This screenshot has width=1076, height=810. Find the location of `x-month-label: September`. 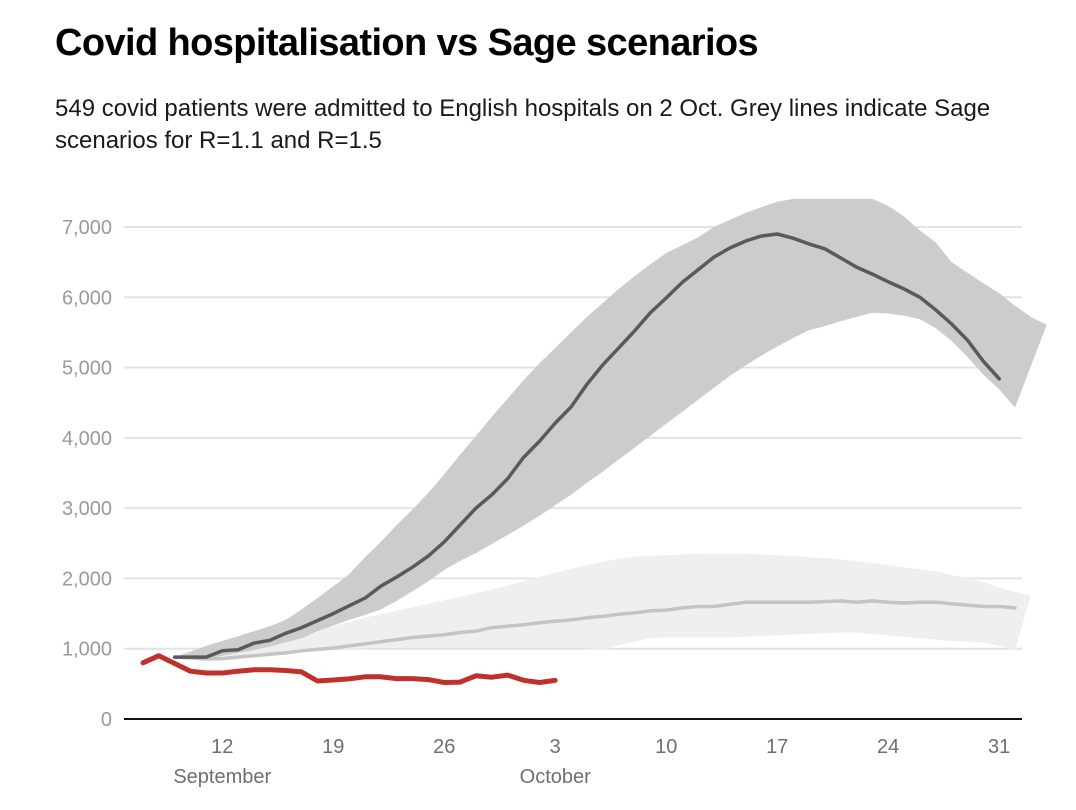

x-month-label: September is located at coordinates (222, 777).